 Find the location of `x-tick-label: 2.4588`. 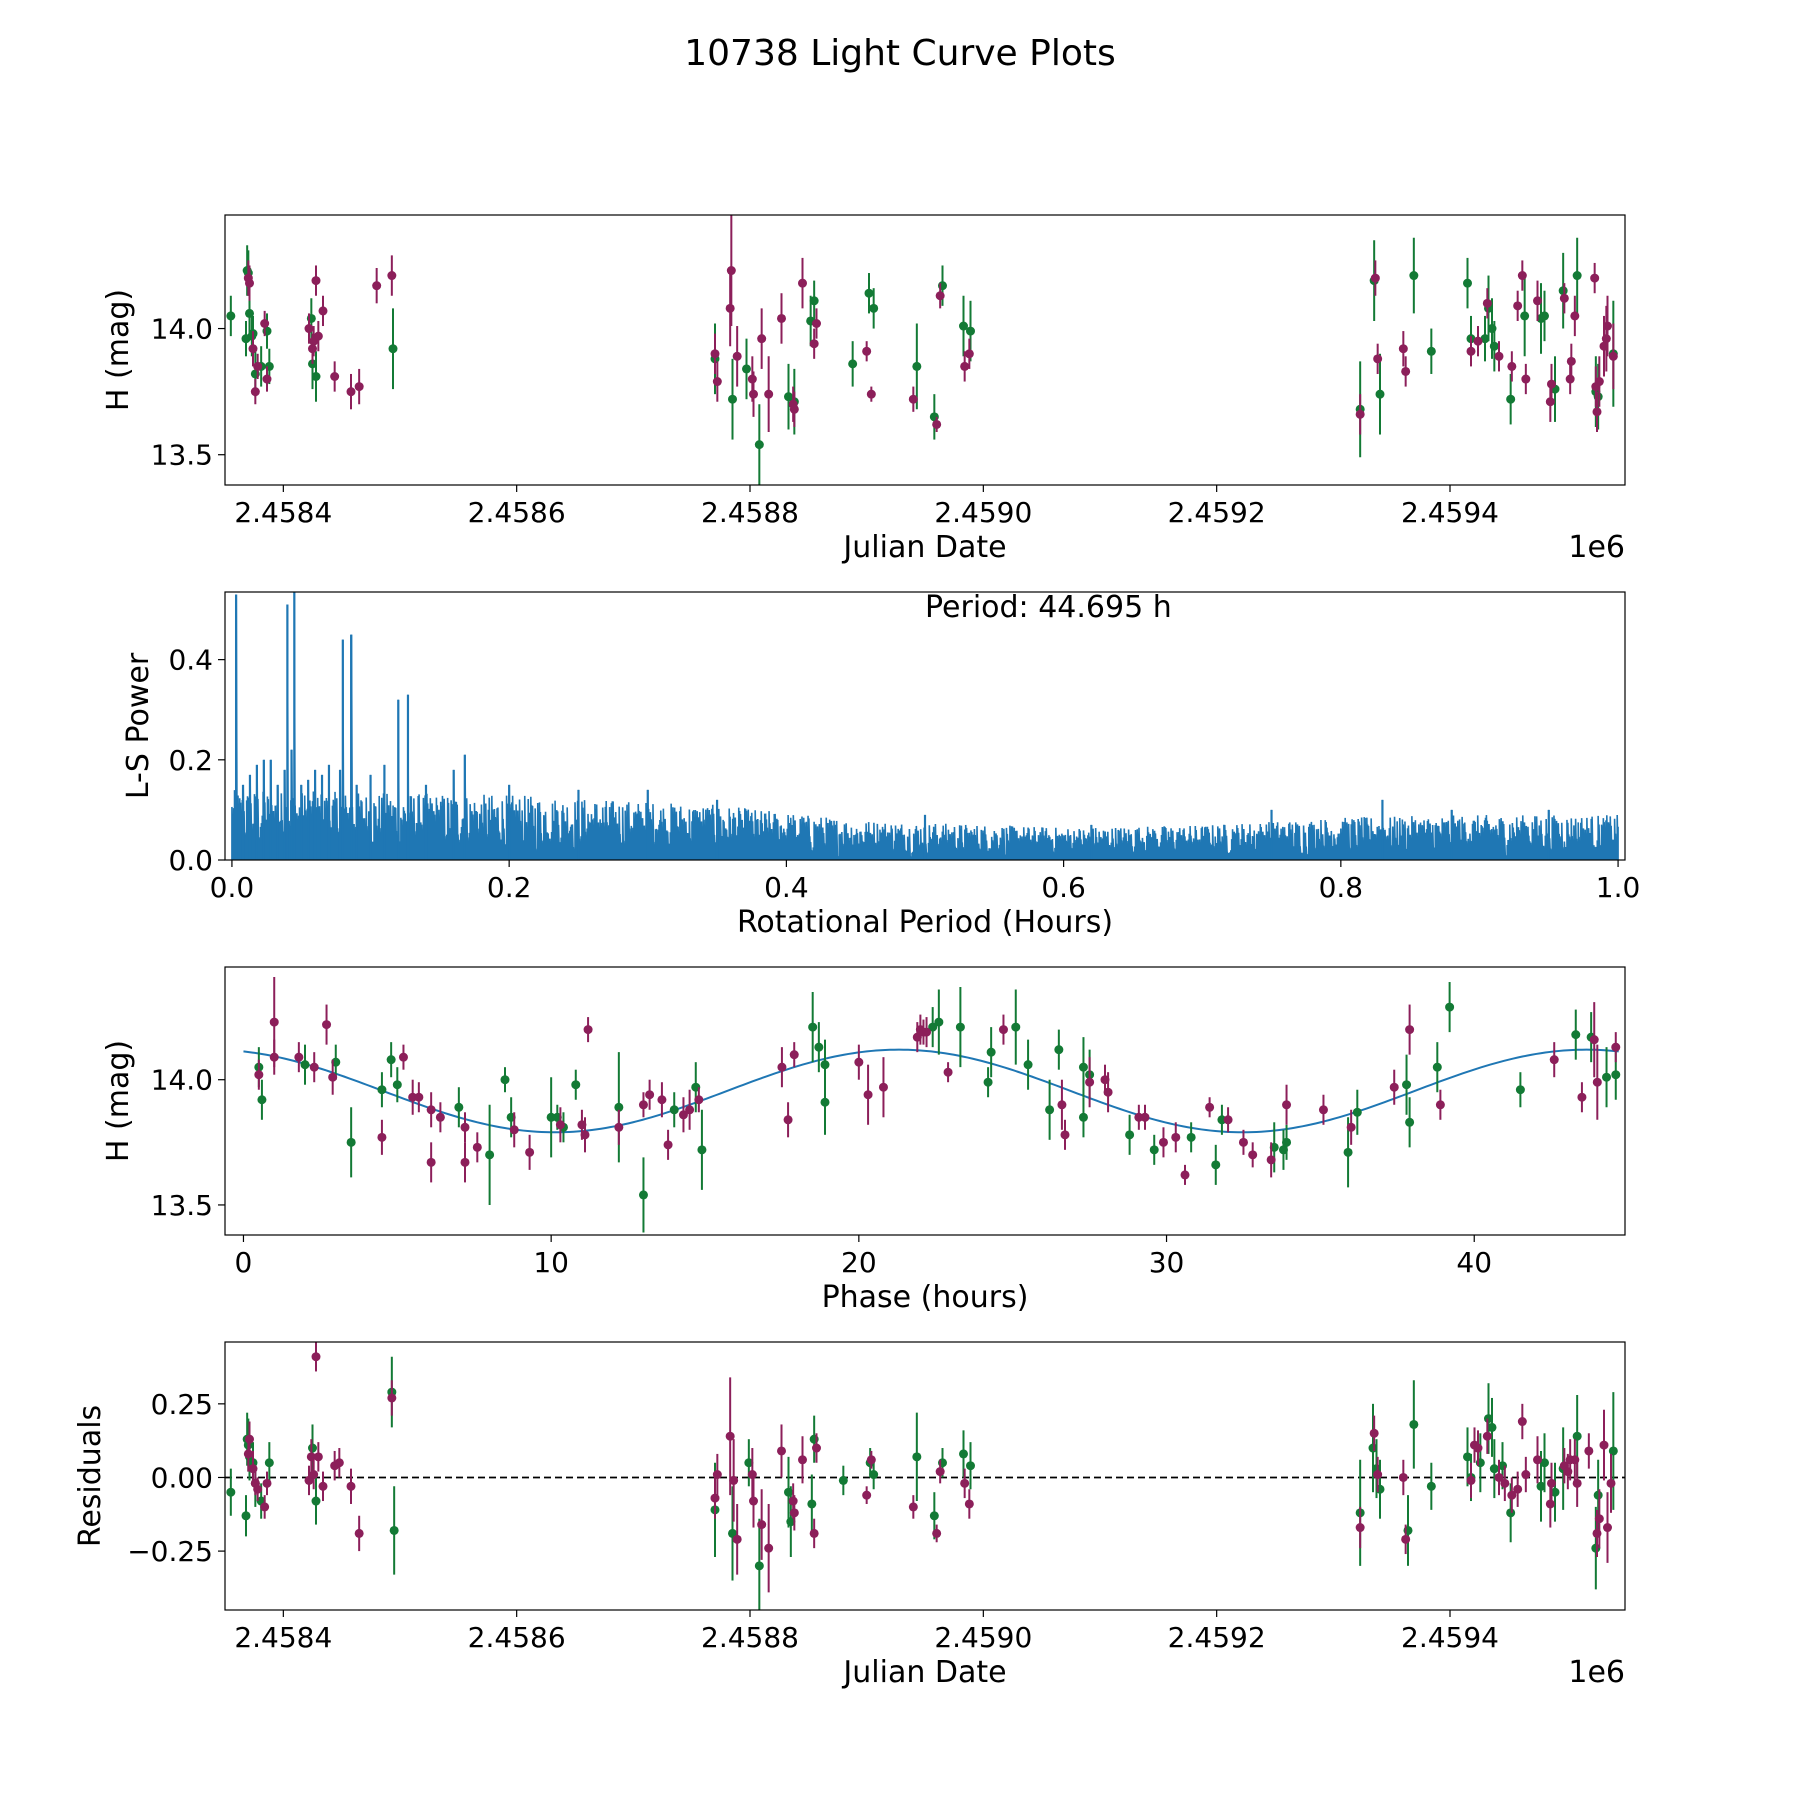

x-tick-label: 2.4588 is located at coordinates (750, 1637).